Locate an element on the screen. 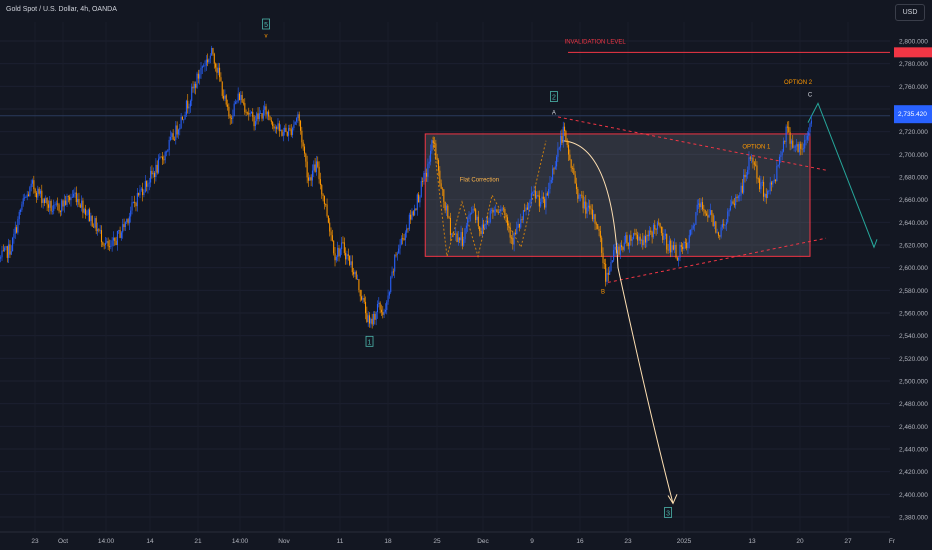 This screenshot has height=550, width=932. price-tick-label: 2,520.000 is located at coordinates (913, 359).